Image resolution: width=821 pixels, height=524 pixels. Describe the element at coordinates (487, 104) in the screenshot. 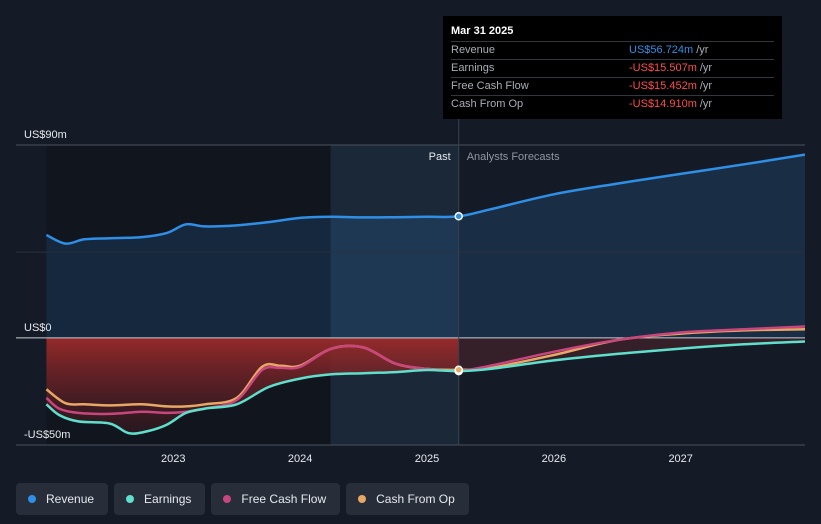

I see `tooltip-row-label: Cash From Op` at that location.